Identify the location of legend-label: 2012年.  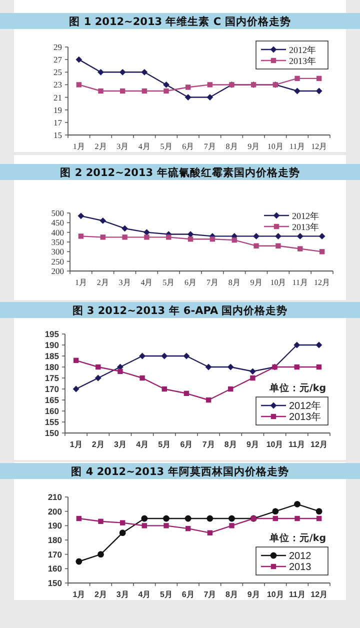
(305, 216).